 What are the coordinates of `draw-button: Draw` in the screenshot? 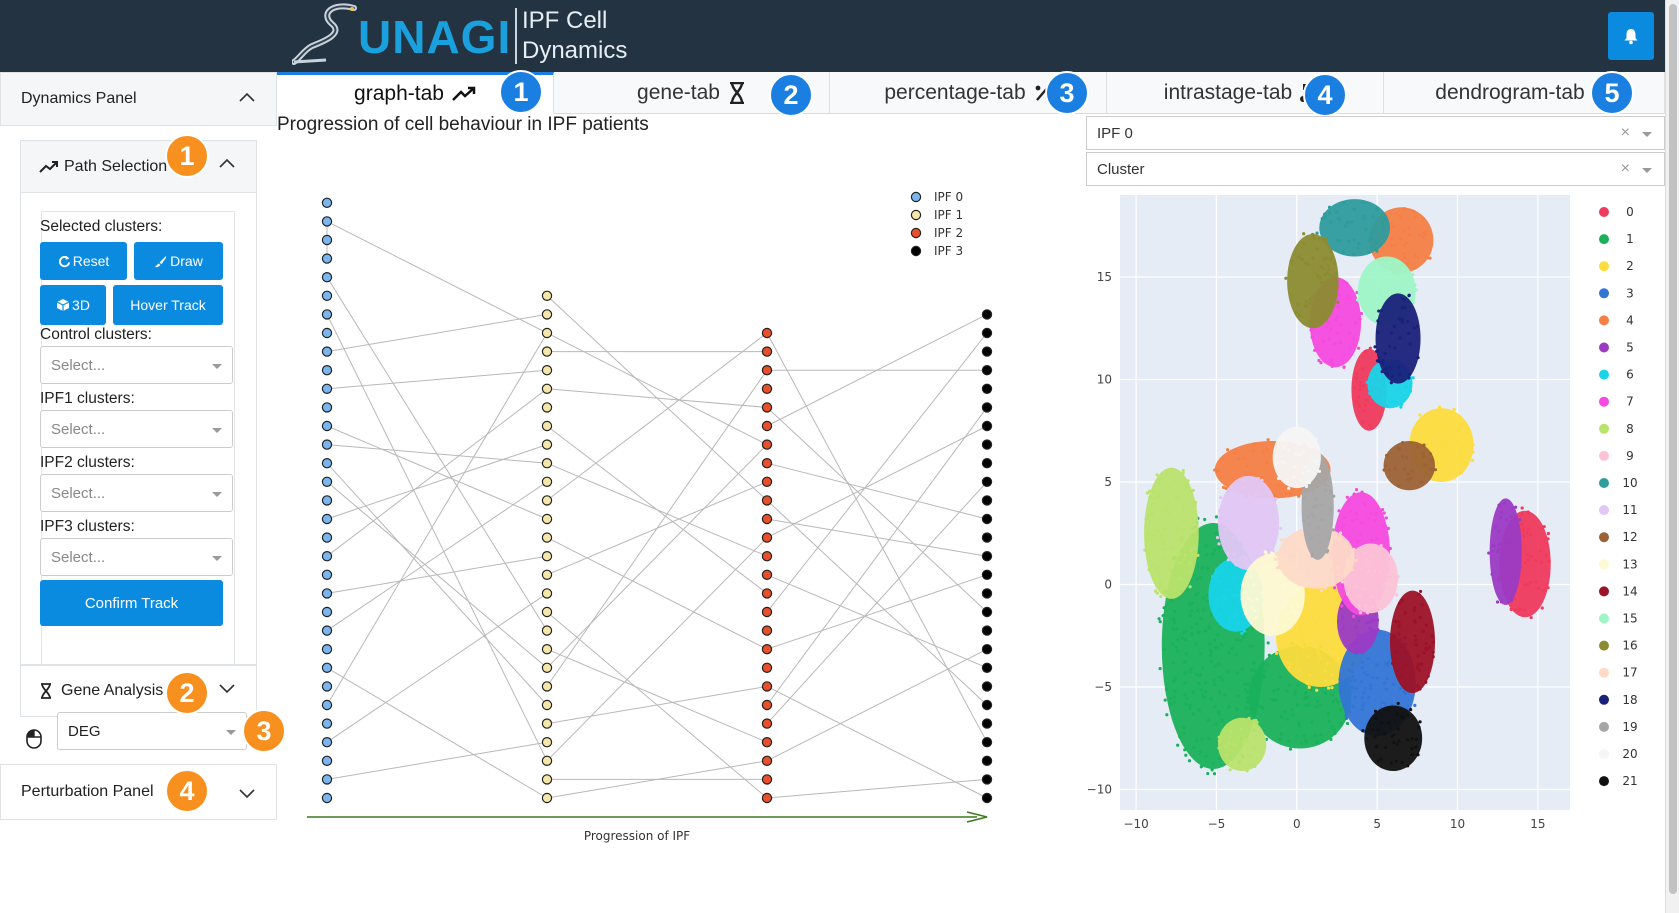 It's located at (178, 261).